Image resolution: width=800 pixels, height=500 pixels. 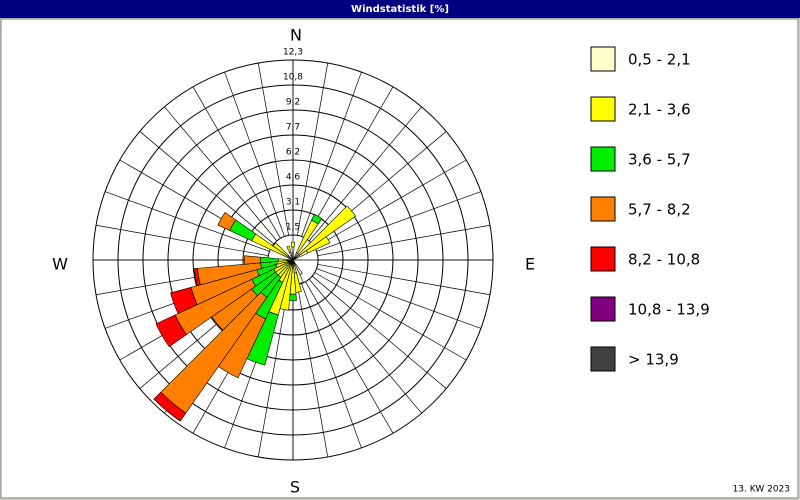 I want to click on legend-label: 8,2 - 10,8, so click(x=664, y=260).